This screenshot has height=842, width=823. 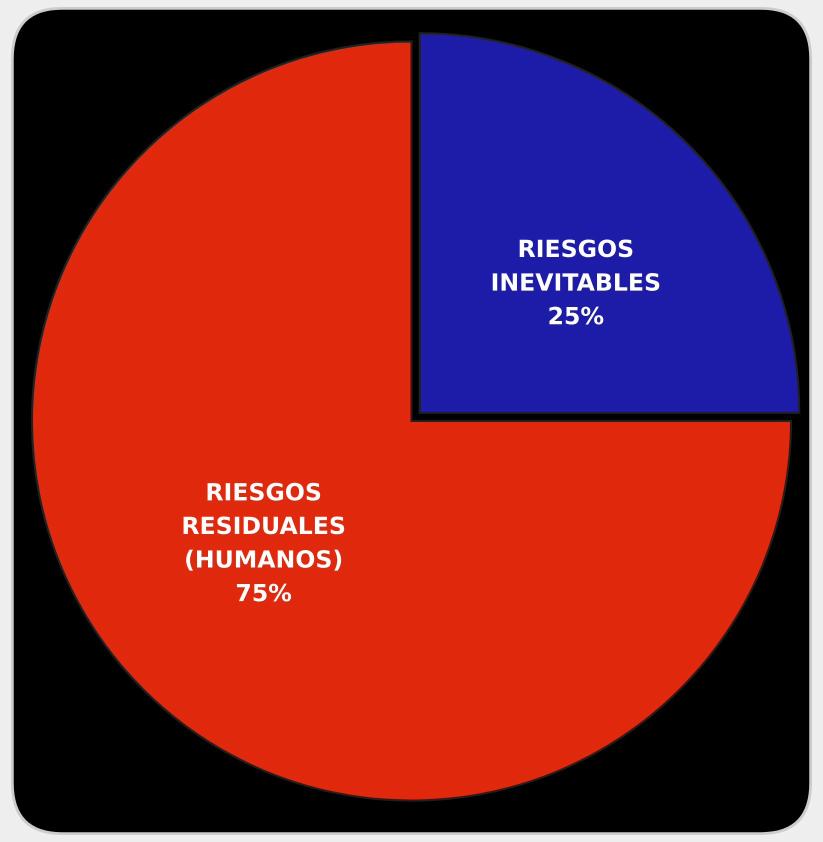 What do you see at coordinates (576, 315) in the screenshot?
I see `data-label: 25%` at bounding box center [576, 315].